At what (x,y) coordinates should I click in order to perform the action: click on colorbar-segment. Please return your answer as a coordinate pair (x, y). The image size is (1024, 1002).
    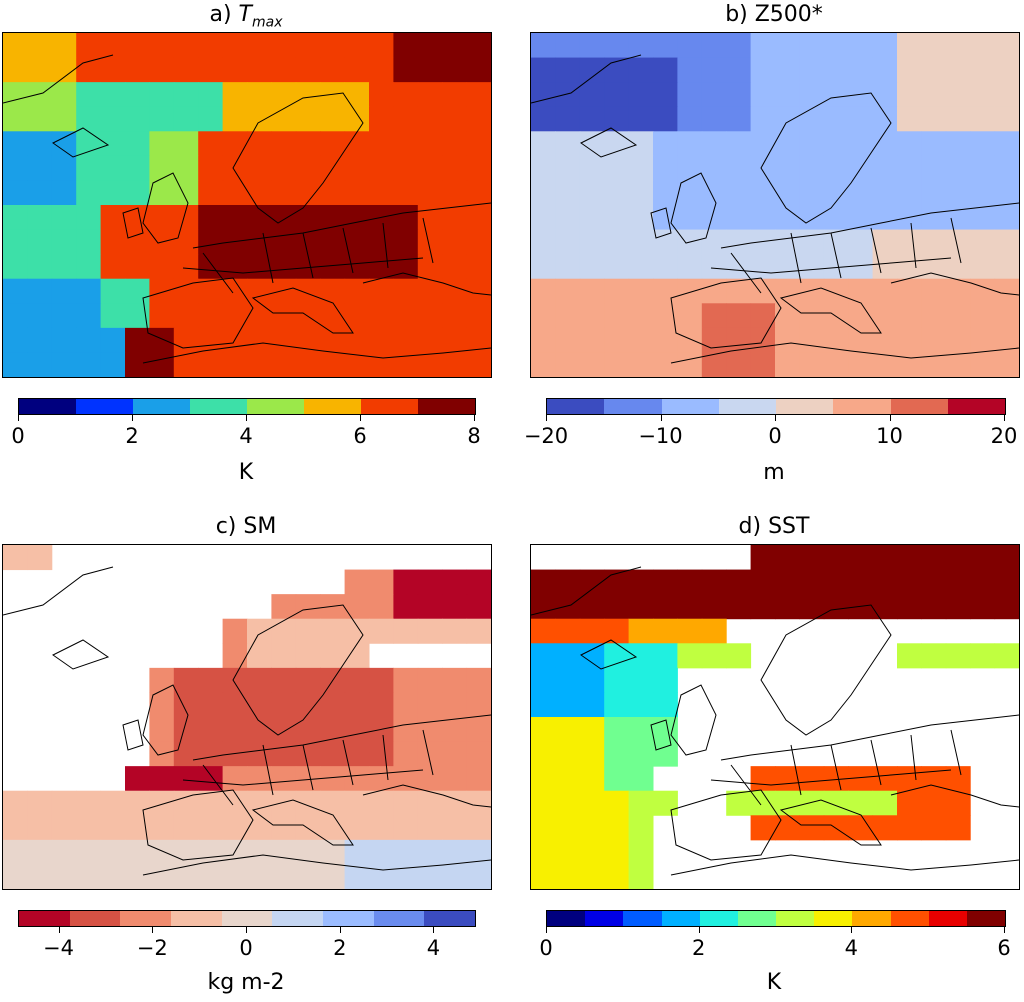
    Looking at the image, I should click on (871, 918).